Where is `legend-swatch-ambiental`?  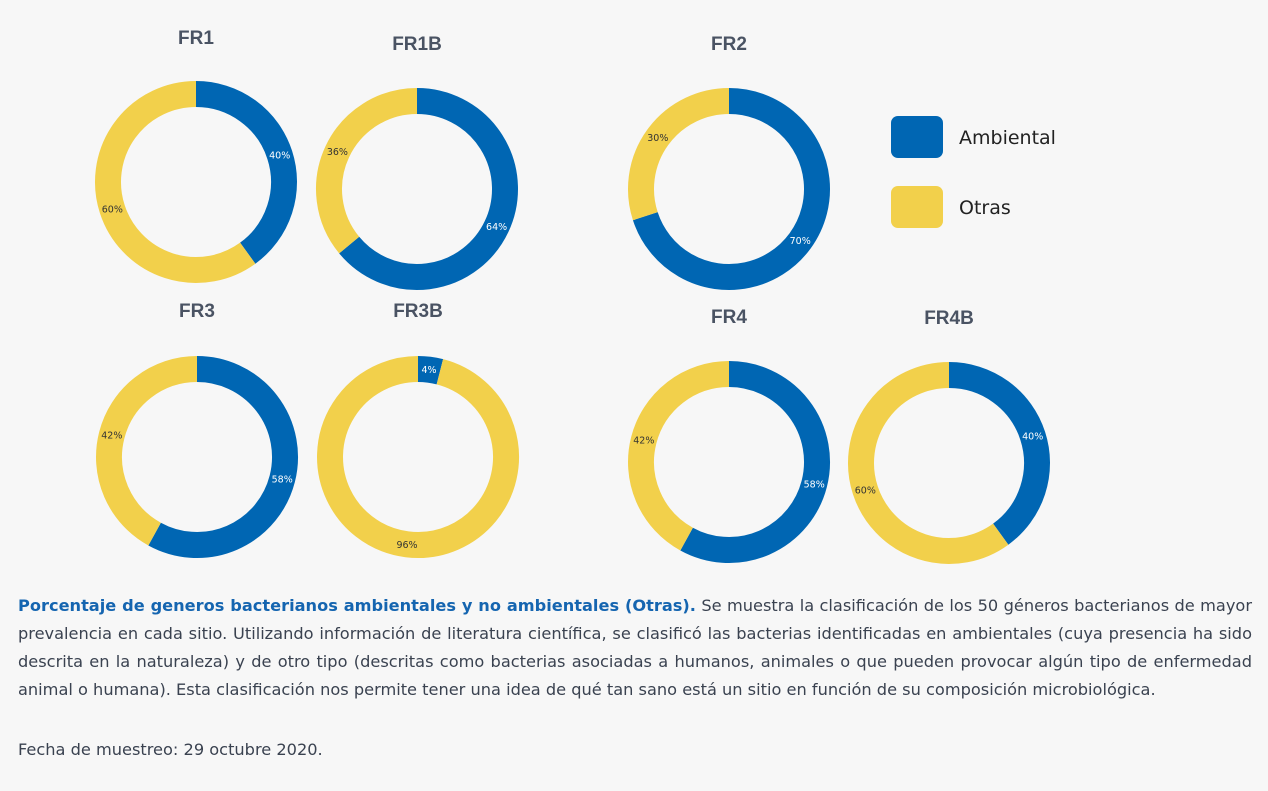
legend-swatch-ambiental is located at coordinates (917, 137).